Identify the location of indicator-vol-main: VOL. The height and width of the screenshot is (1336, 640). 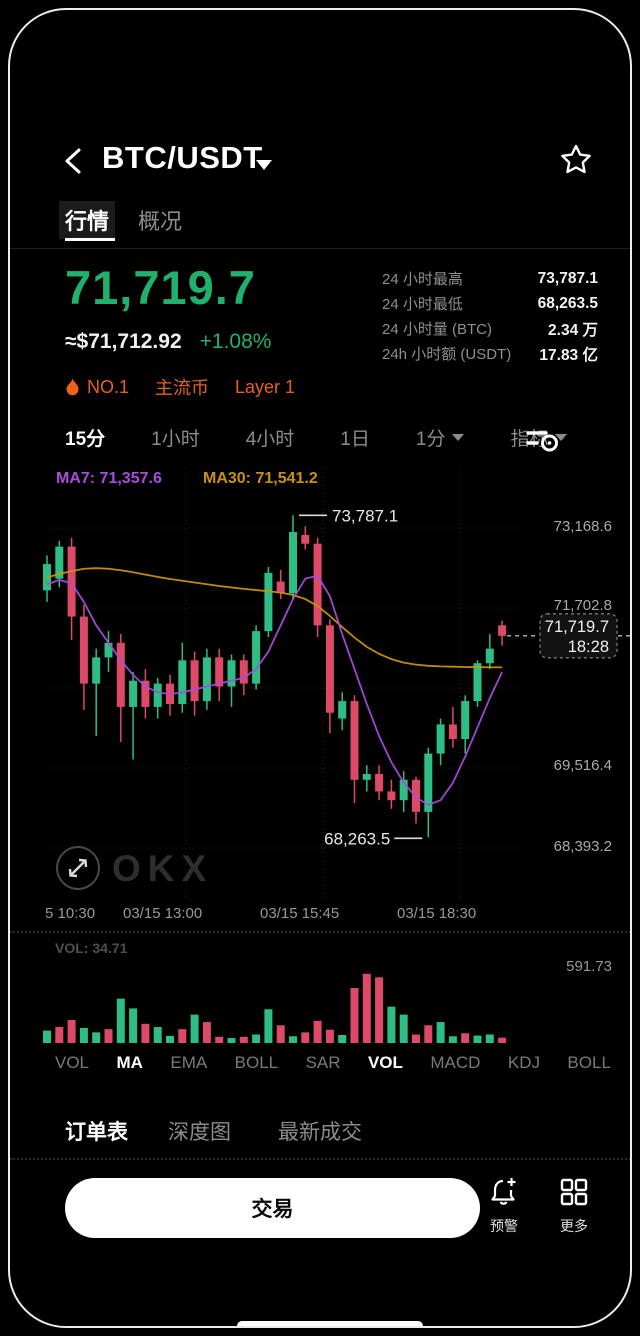
(72, 1062).